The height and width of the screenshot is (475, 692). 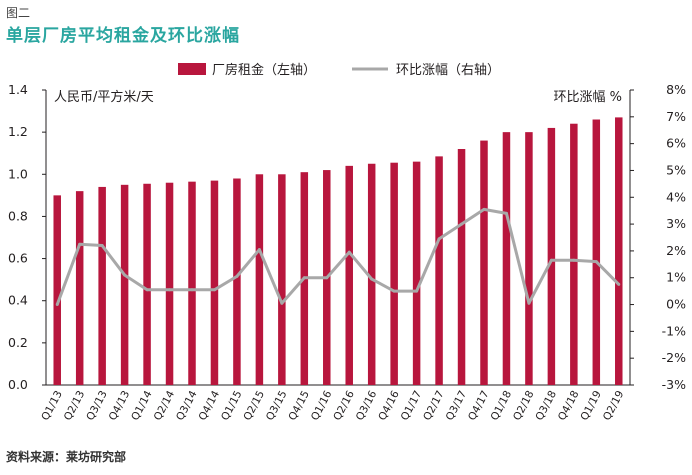 What do you see at coordinates (658, 237) in the screenshot?
I see `right-ticks: -3% -2% -1% 0% 1% 2% 3% 4% 5% 6% 7% 8%` at bounding box center [658, 237].